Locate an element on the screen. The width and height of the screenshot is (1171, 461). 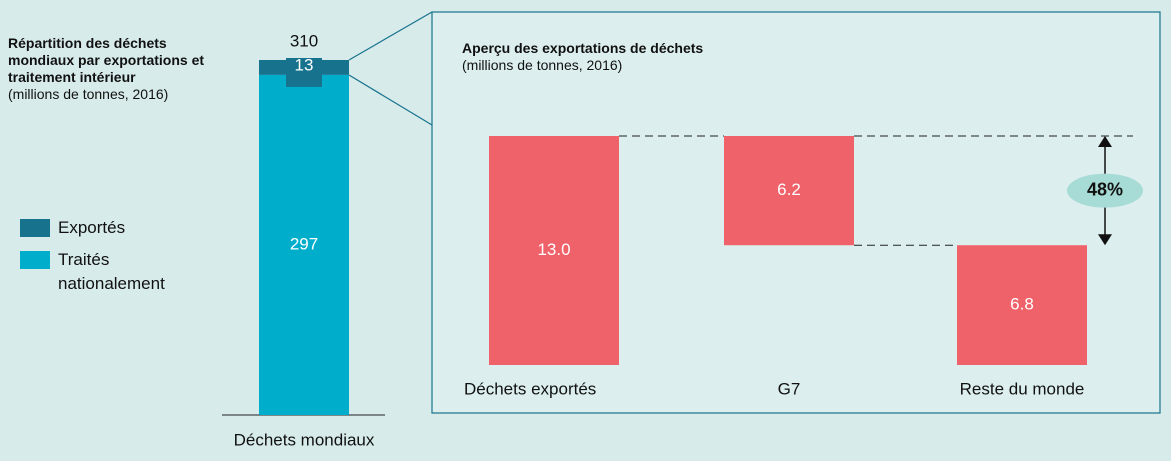
bar-segment is located at coordinates (304, 245).